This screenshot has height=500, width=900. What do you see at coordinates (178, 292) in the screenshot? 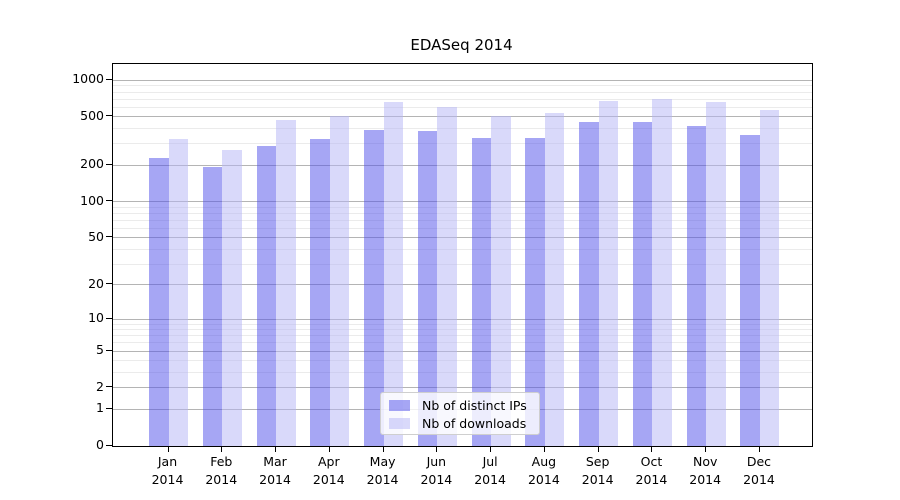
I see `bar-downloads-jan` at bounding box center [178, 292].